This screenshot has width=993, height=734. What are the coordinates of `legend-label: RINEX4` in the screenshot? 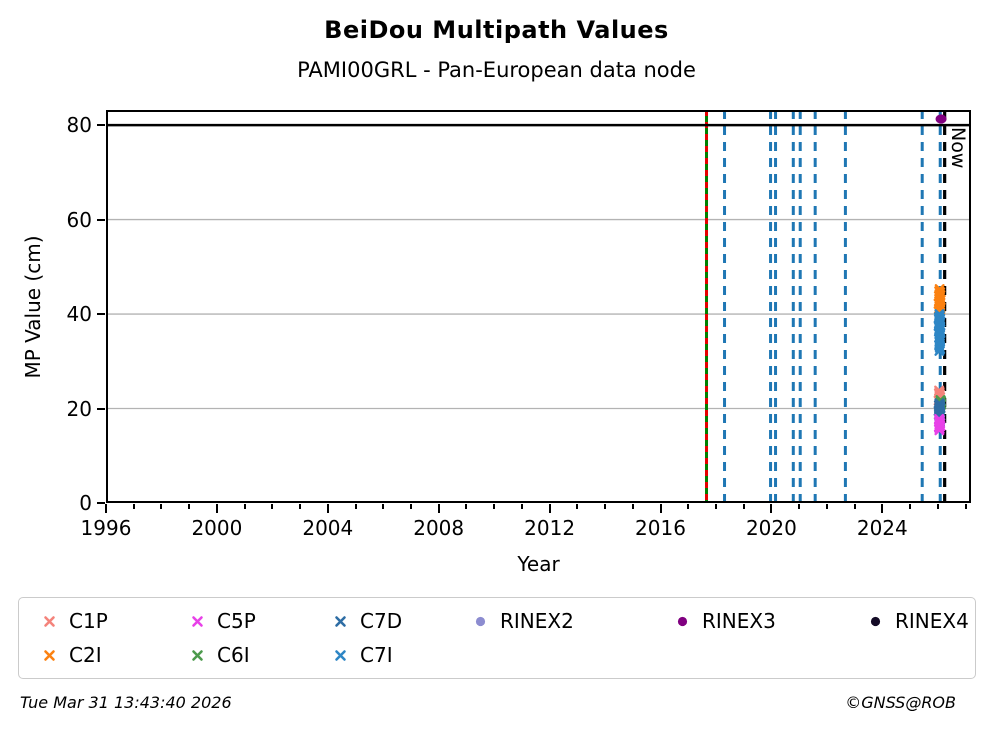 It's located at (932, 621).